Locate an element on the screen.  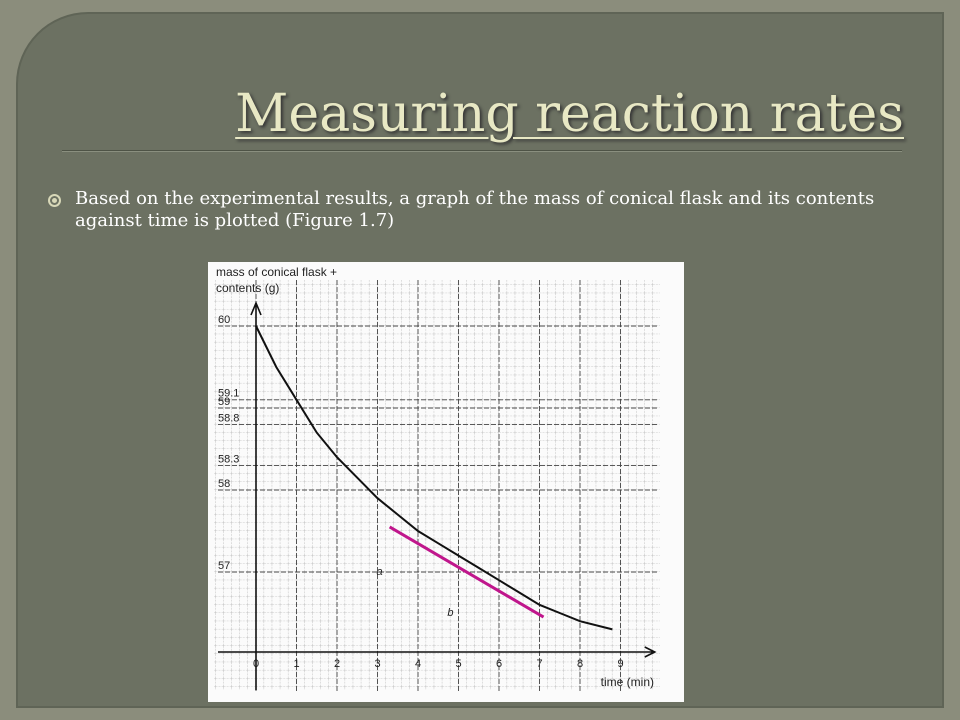
x-tick-label: 8 is located at coordinates (580, 664).